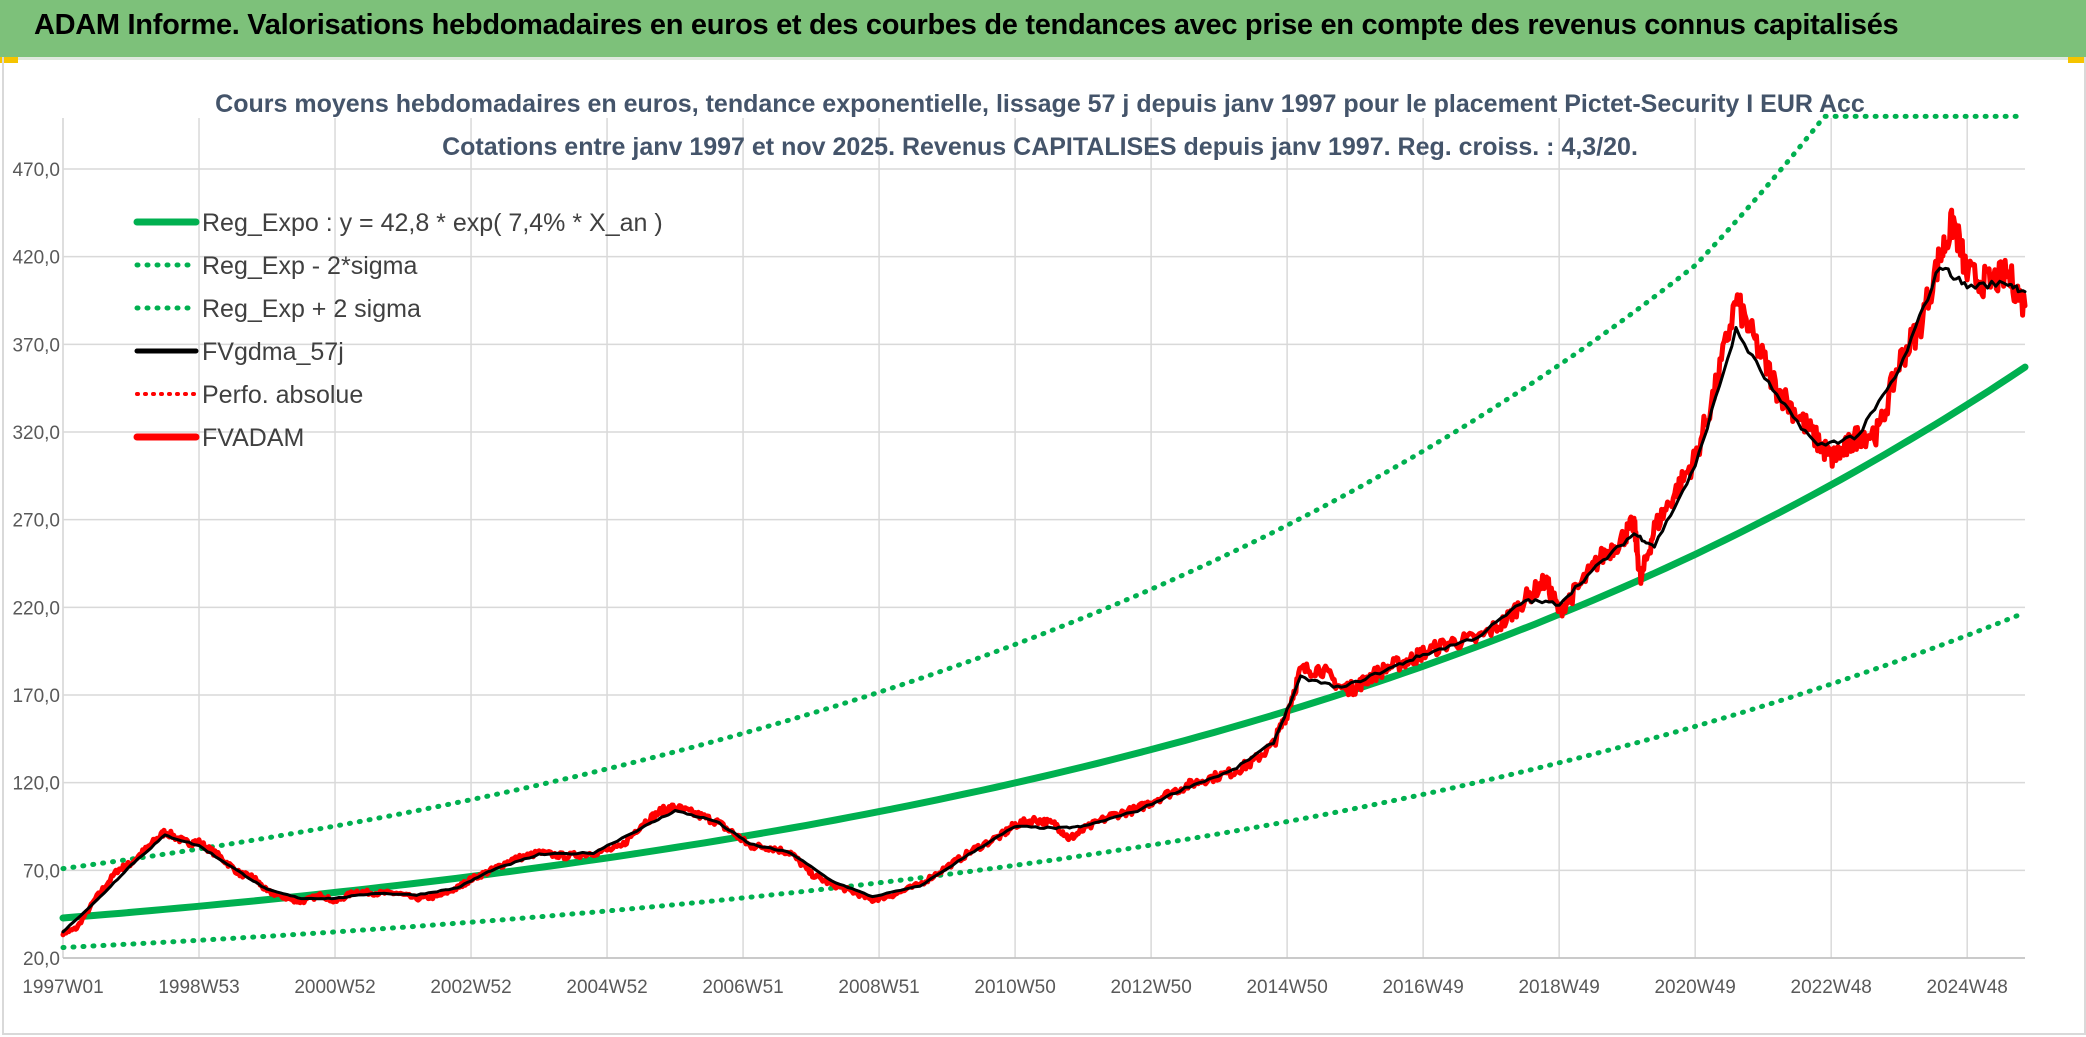 The height and width of the screenshot is (1037, 2086). Describe the element at coordinates (36, 521) in the screenshot. I see `y-tick-label: 270,0` at that location.